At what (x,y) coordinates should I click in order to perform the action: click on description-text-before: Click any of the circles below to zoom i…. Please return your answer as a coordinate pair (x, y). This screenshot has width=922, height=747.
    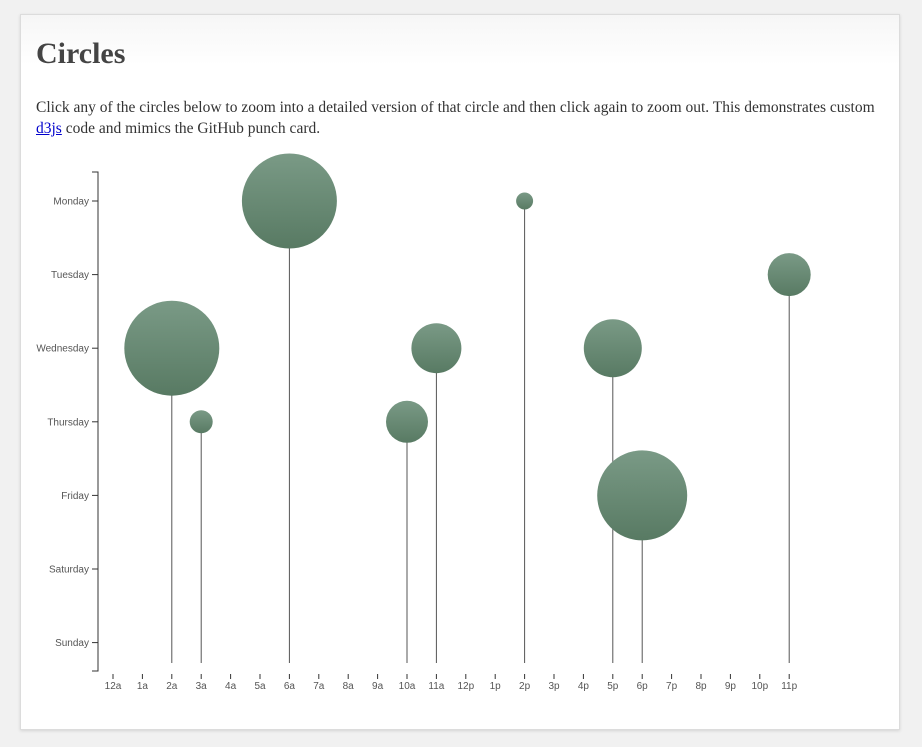
    Looking at the image, I should click on (455, 107).